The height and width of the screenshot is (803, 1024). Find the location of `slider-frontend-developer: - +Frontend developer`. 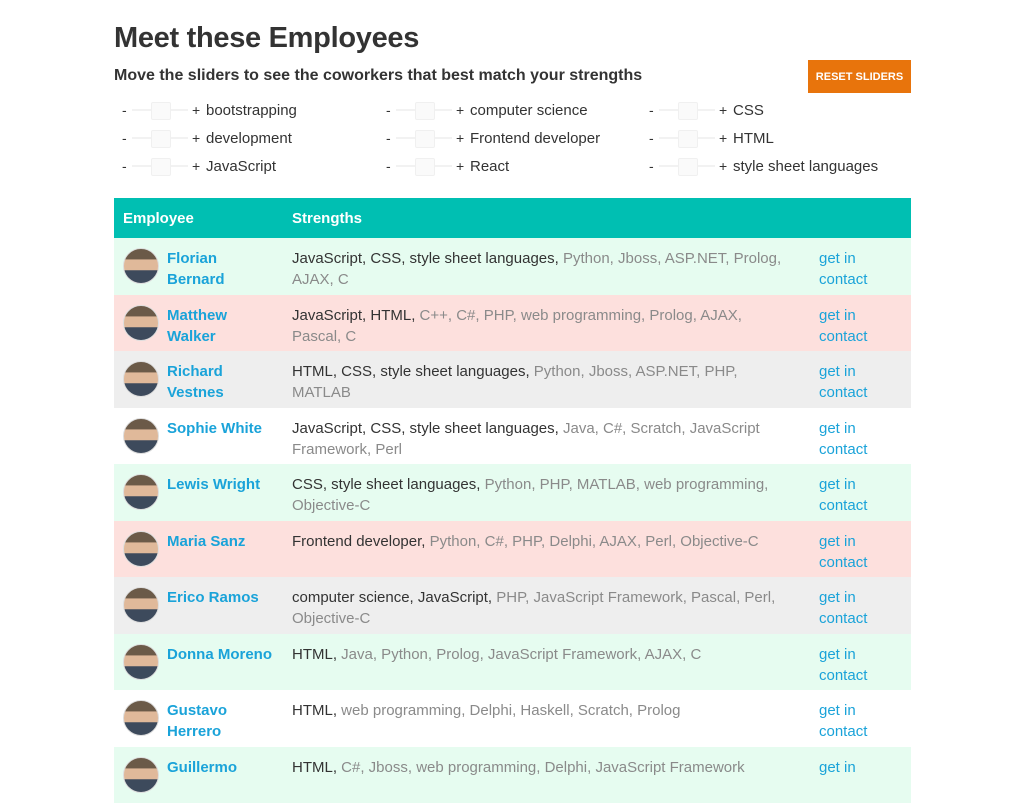

slider-frontend-developer: - +Frontend developer is located at coordinates (493, 138).